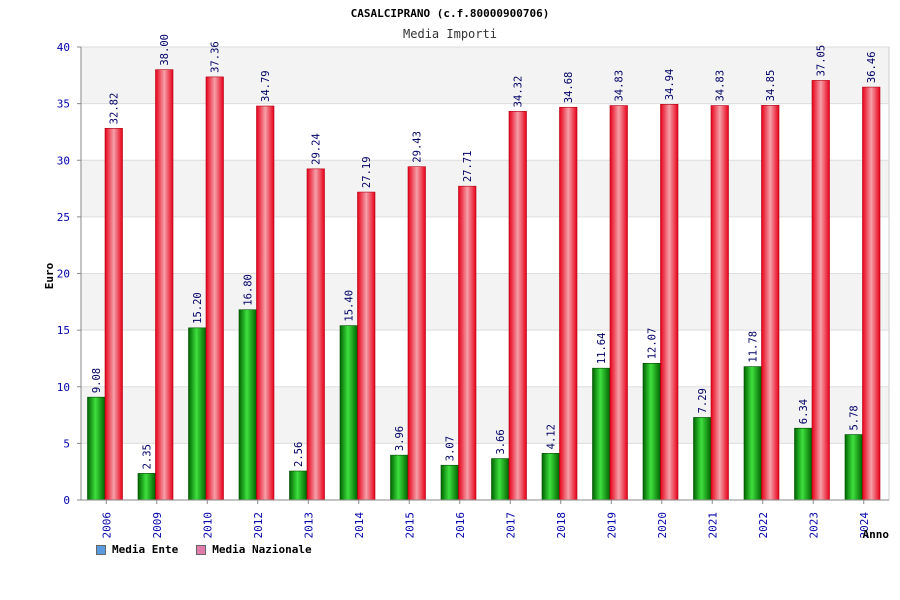  I want to click on y-tick-label: 20, so click(63, 274).